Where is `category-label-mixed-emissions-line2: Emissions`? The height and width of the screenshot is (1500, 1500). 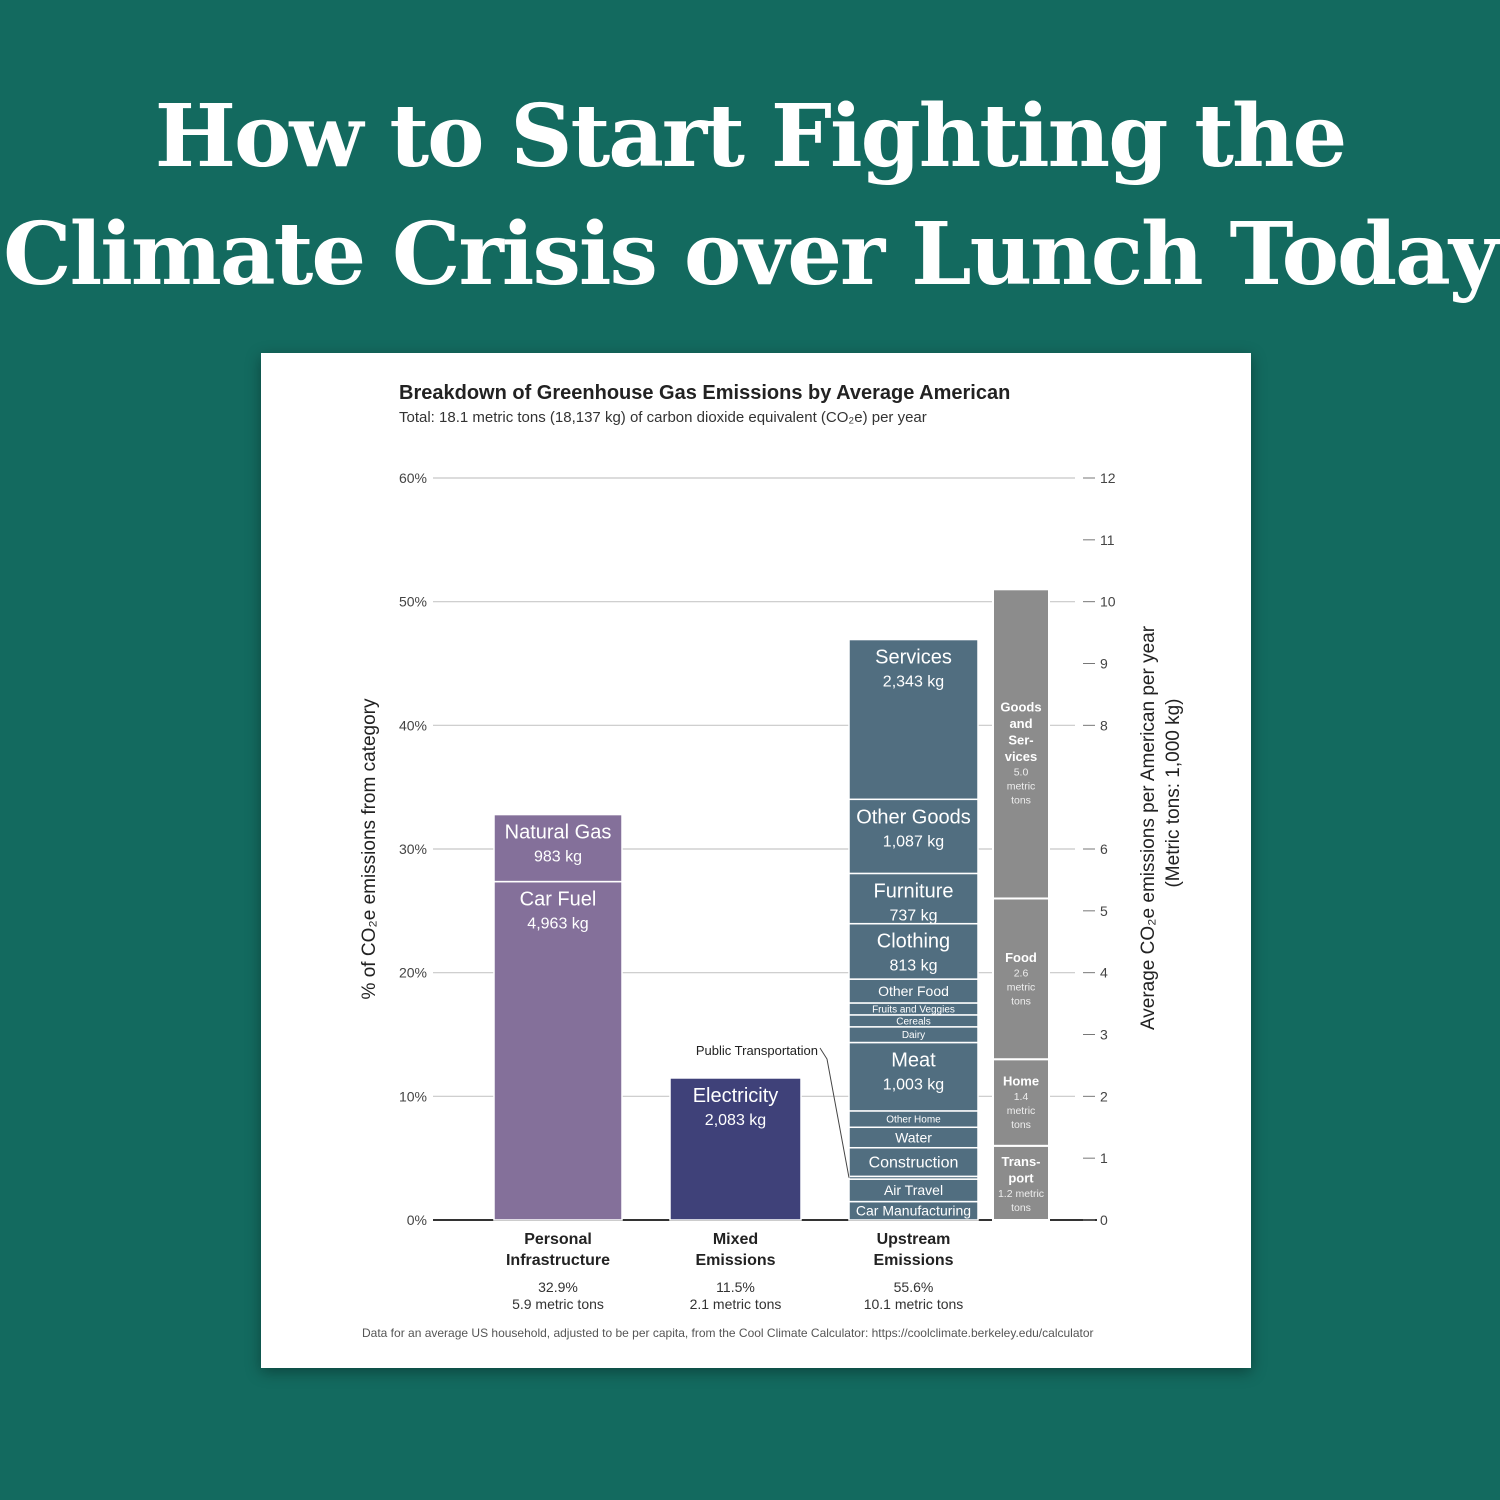
category-label-mixed-emissions-line2: Emissions is located at coordinates (735, 1260).